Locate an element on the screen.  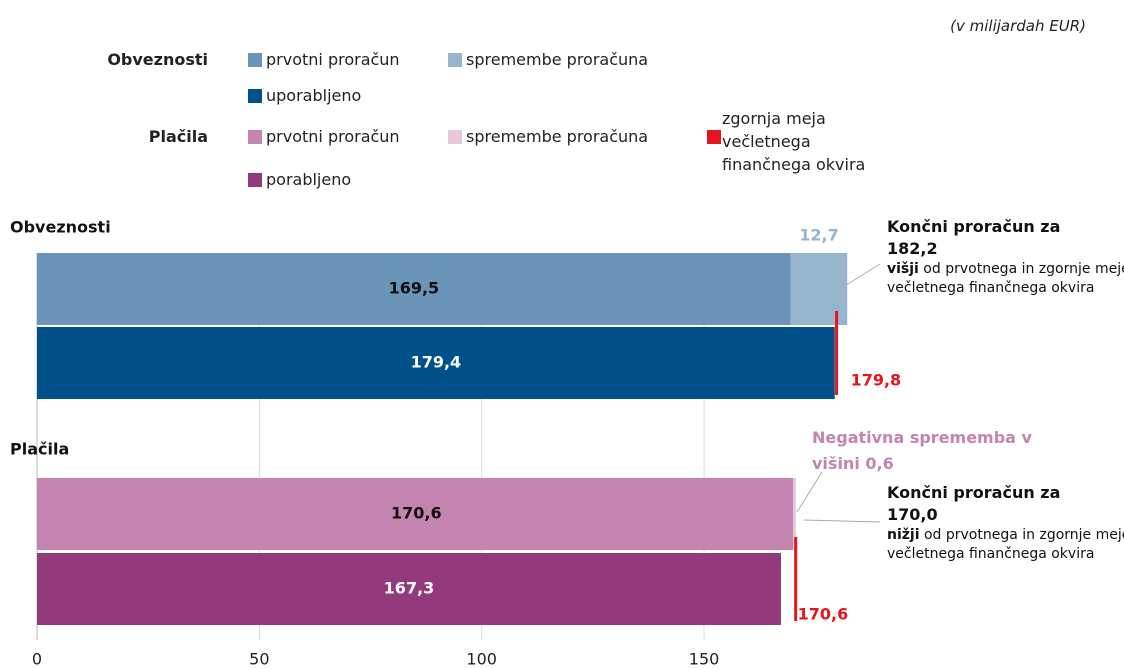
value-label: 12,7 is located at coordinates (818, 235).